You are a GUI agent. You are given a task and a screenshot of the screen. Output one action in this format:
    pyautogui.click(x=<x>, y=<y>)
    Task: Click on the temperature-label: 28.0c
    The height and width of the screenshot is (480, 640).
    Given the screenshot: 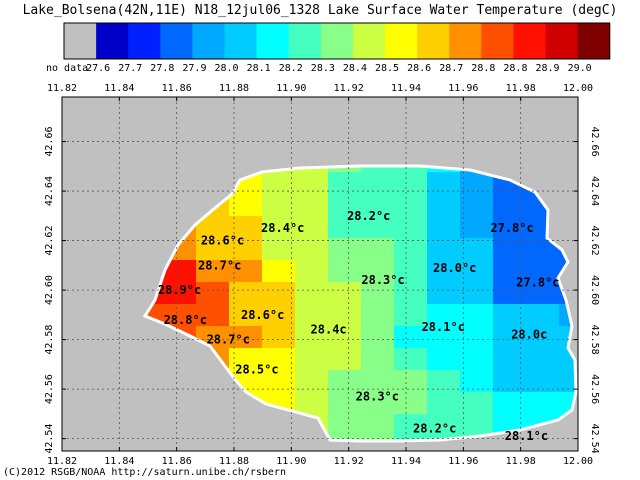 What is the action you would take?
    pyautogui.click(x=529, y=335)
    